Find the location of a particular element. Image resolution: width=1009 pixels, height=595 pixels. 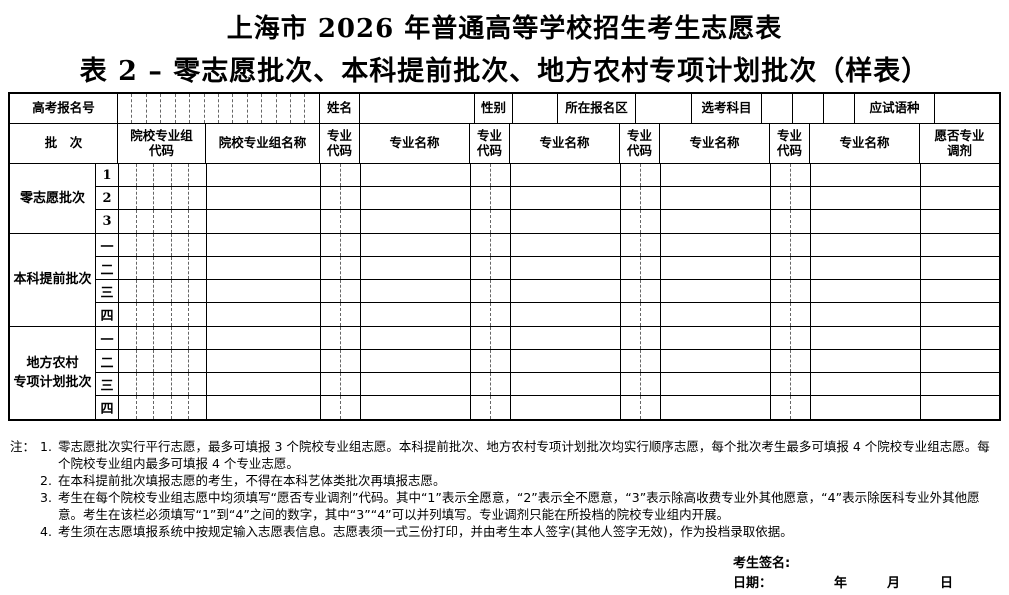

batch-label: 零志愿批次 is located at coordinates (52, 198).